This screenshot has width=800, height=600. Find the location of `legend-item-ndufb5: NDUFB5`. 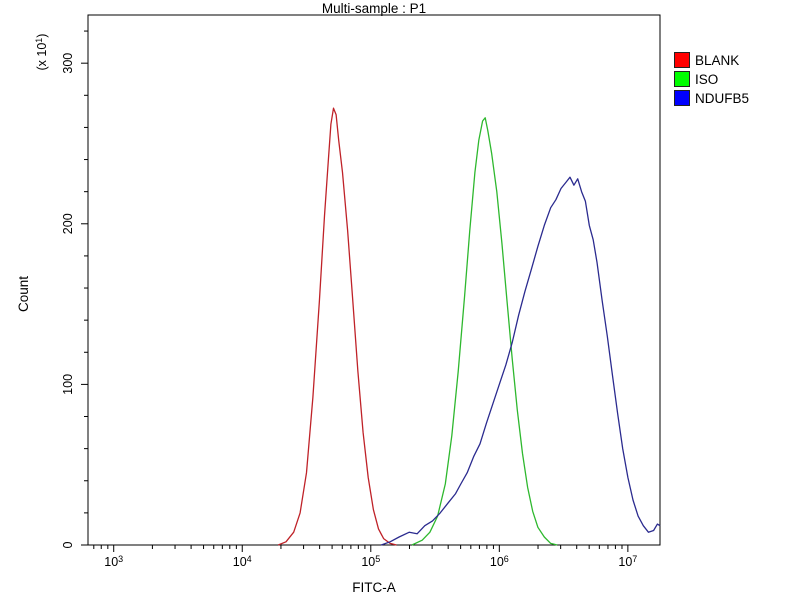

legend-item-ndufb5: NDUFB5 is located at coordinates (711, 98).